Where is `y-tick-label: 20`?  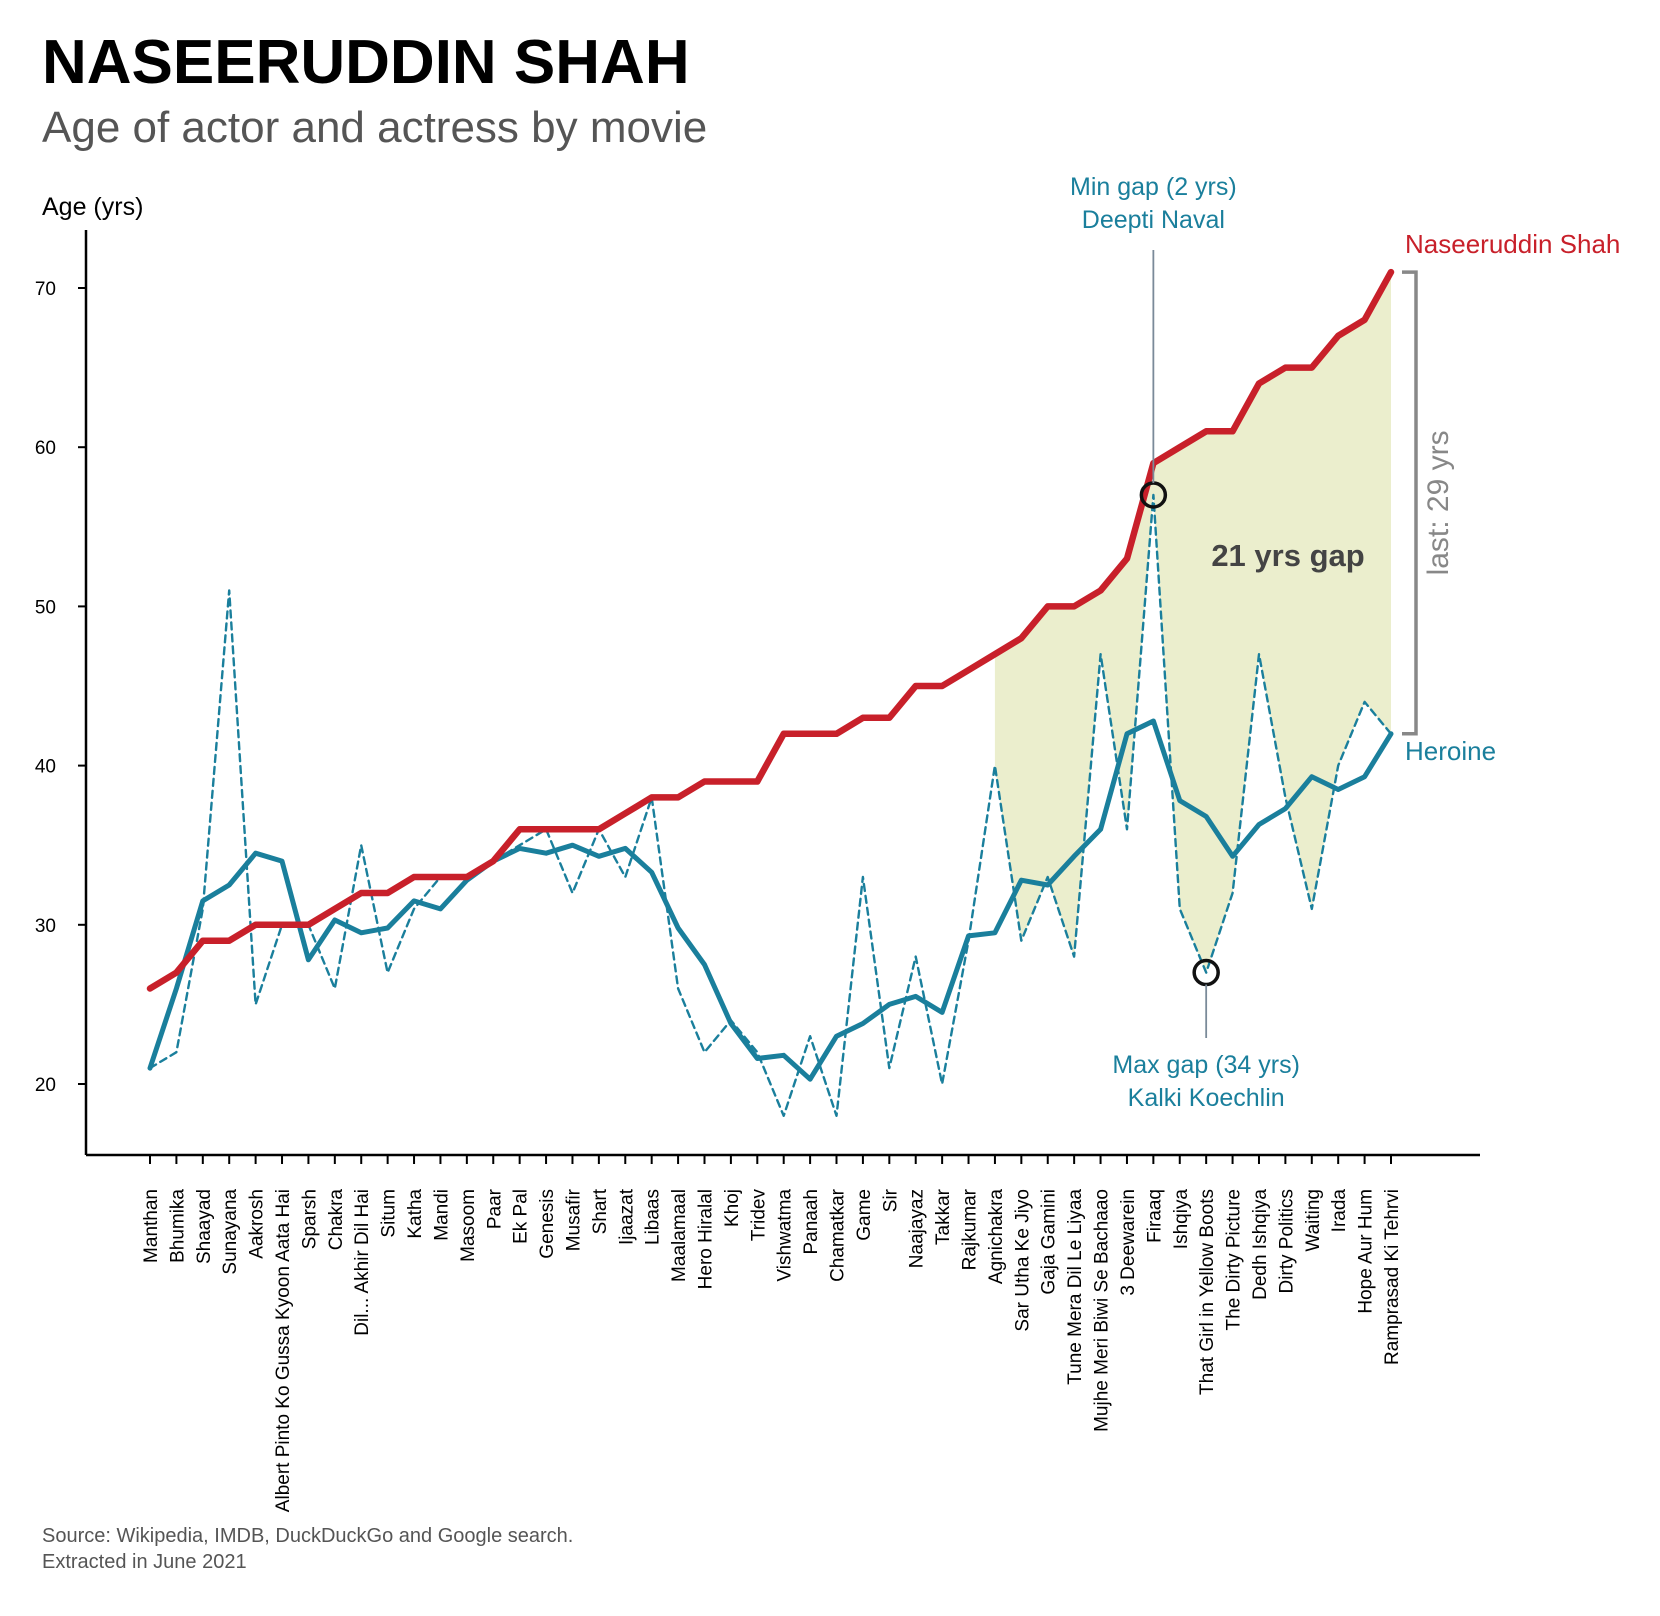 y-tick-label: 20 is located at coordinates (45, 1085).